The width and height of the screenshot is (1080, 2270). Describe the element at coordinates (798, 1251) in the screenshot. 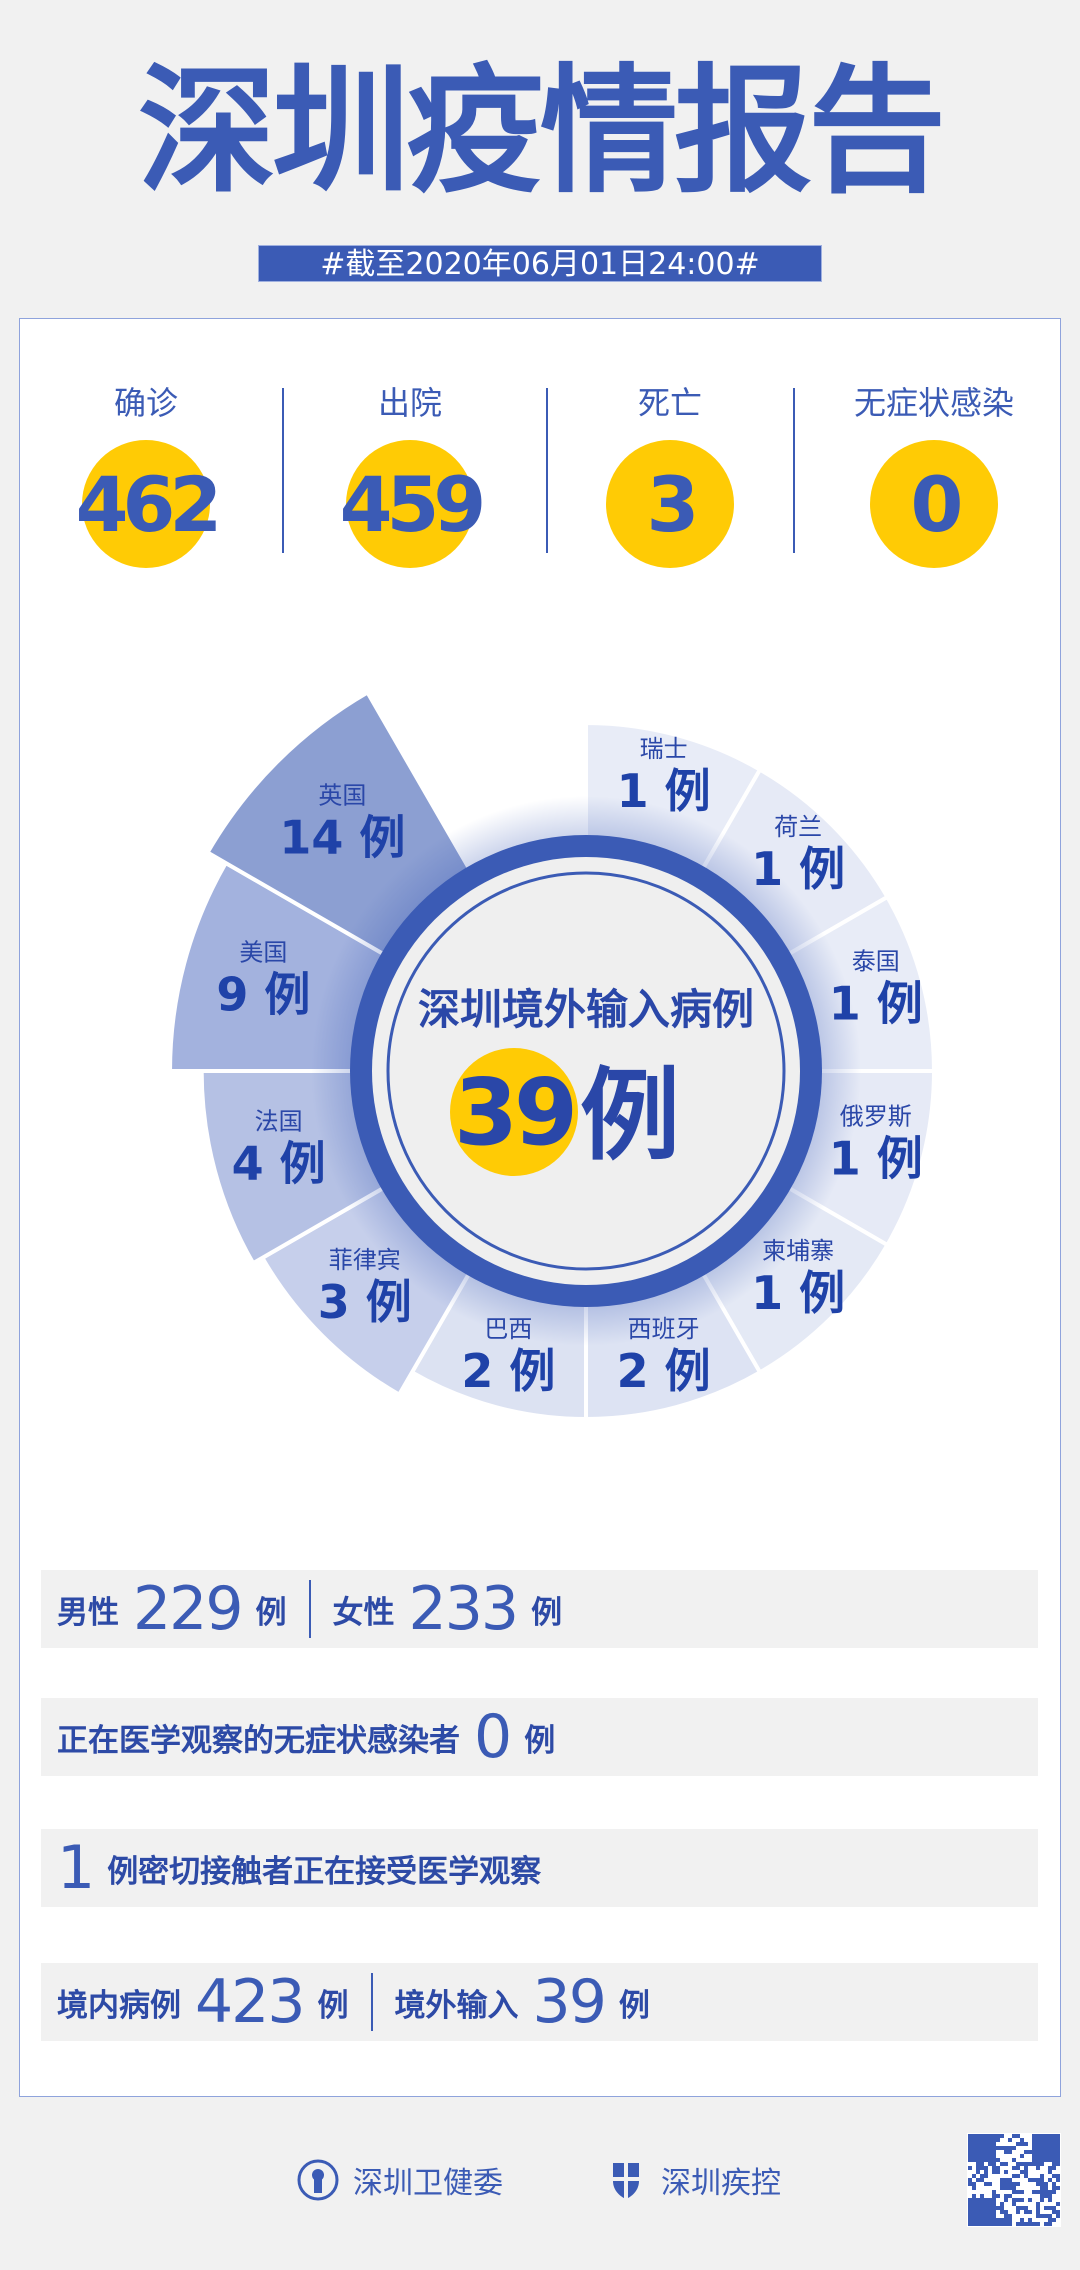

I see `sector-label: 柬埔寨` at that location.